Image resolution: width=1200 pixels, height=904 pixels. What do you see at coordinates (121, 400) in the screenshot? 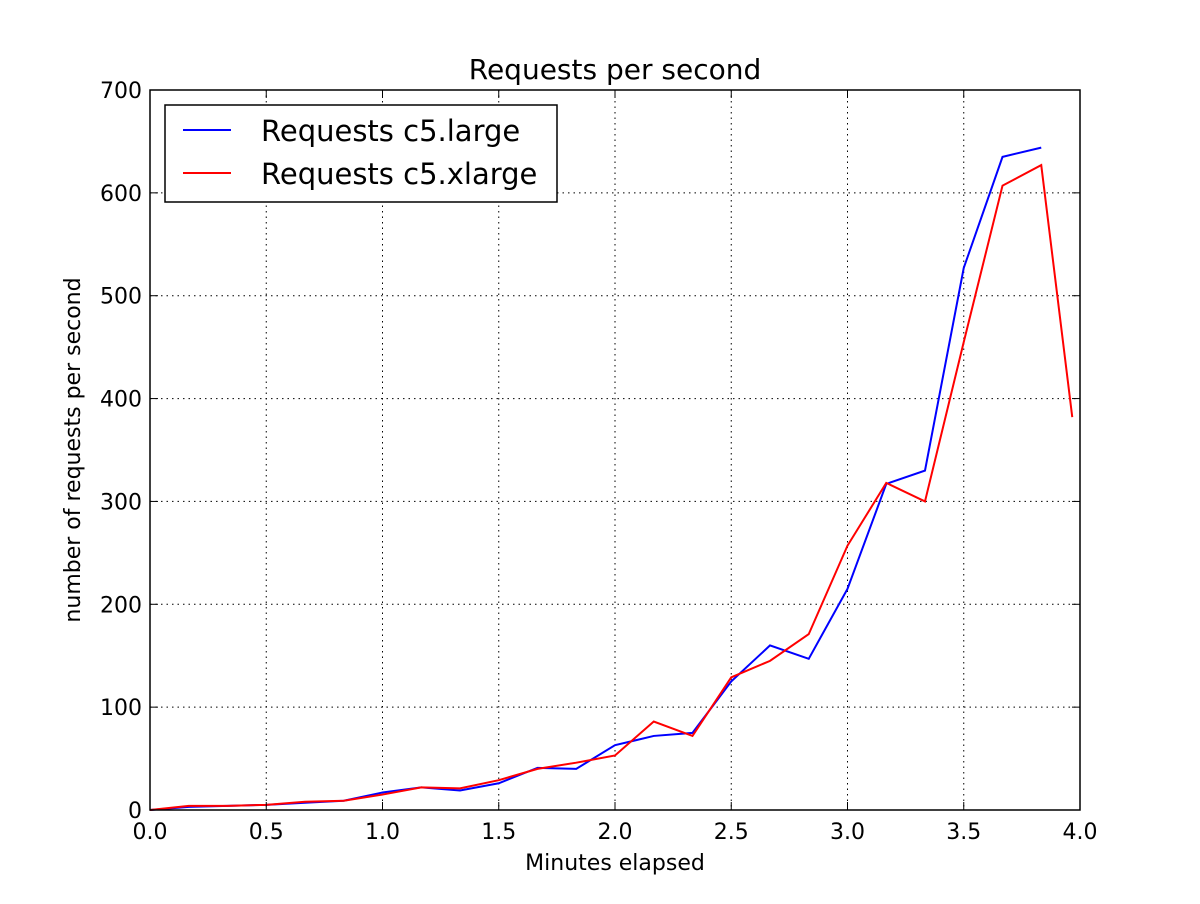
I see `y-tick-label: 400` at bounding box center [121, 400].